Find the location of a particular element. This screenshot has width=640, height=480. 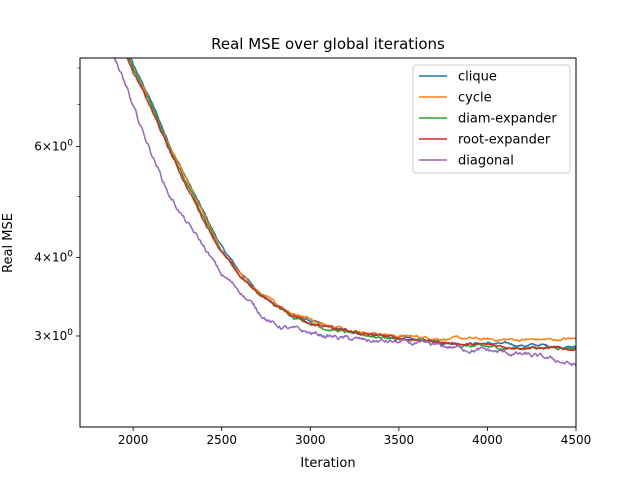

x-tick-label: 3000 is located at coordinates (310, 440).